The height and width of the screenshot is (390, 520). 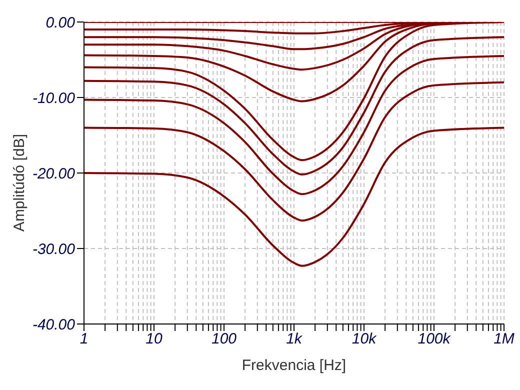 What do you see at coordinates (294, 365) in the screenshot?
I see `x-axis-title: Frekvencia [Hz]` at bounding box center [294, 365].